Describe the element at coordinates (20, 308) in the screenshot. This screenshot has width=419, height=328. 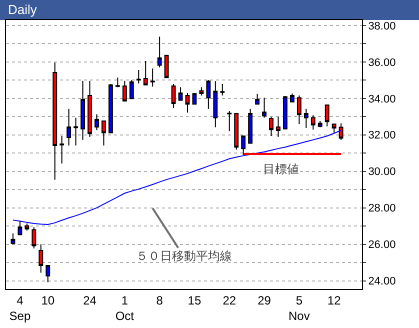
I see `x-tick-label: 4 Sep` at that location.